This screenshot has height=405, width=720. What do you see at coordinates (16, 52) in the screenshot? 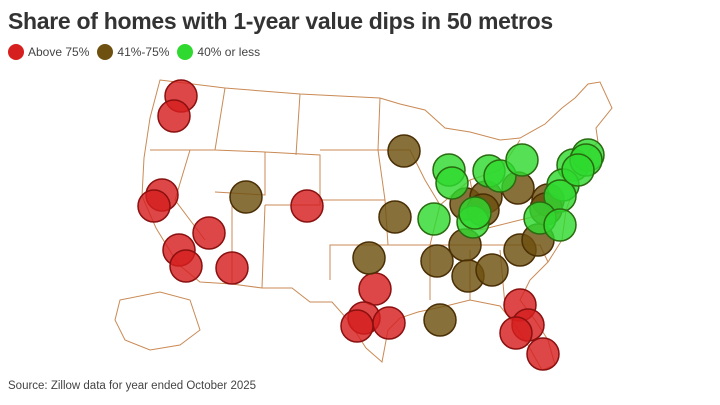
I see `legend-swatch-red` at bounding box center [16, 52].